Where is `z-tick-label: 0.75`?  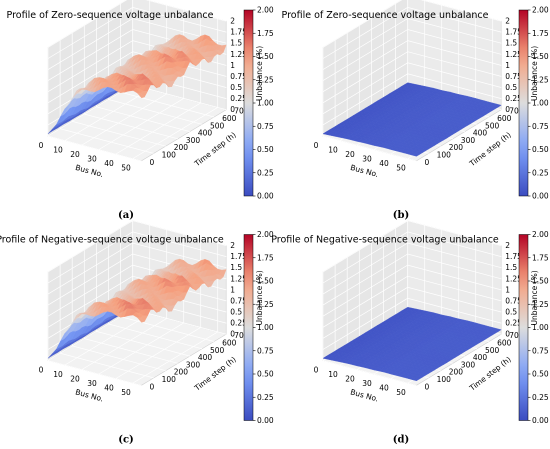
z-tick-label: 0.75 is located at coordinates (238, 300).